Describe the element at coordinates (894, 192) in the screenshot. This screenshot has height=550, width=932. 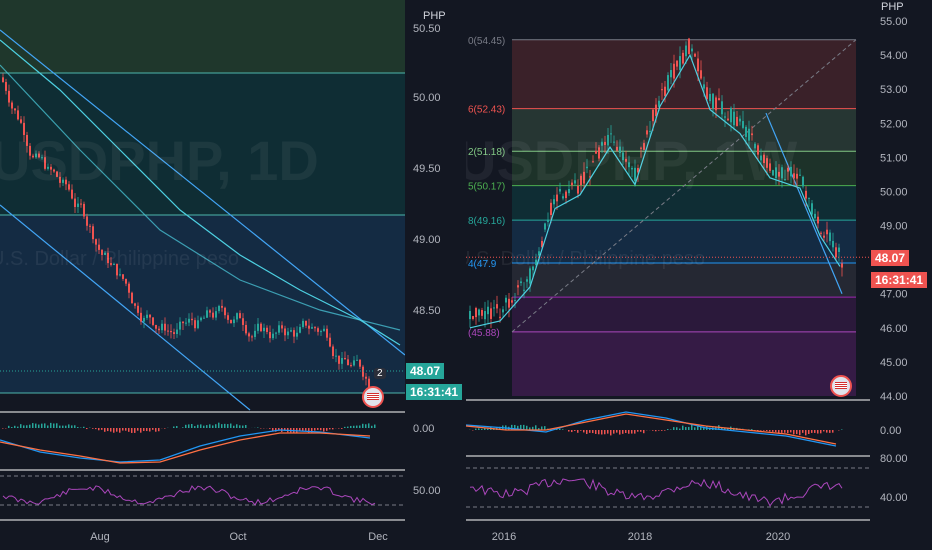
I see `y-tick-label: 50.00` at that location.